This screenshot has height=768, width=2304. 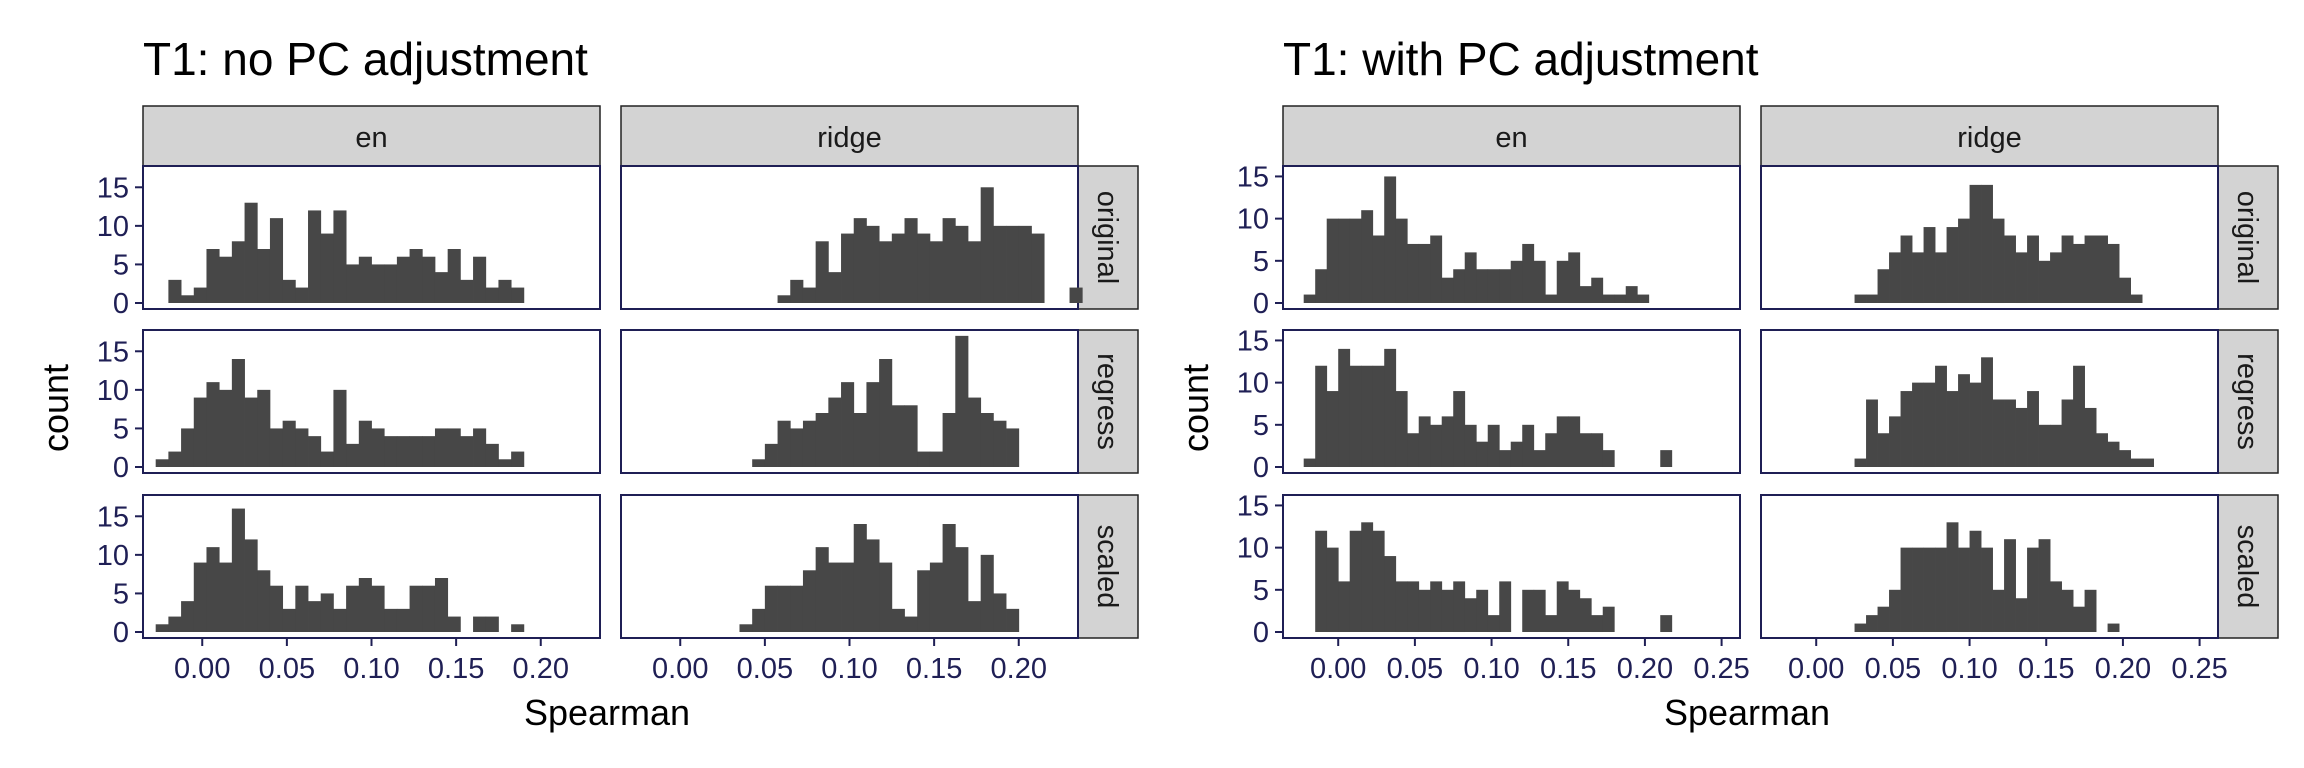 I want to click on y-tick-label: 15, so click(x=1253, y=341).